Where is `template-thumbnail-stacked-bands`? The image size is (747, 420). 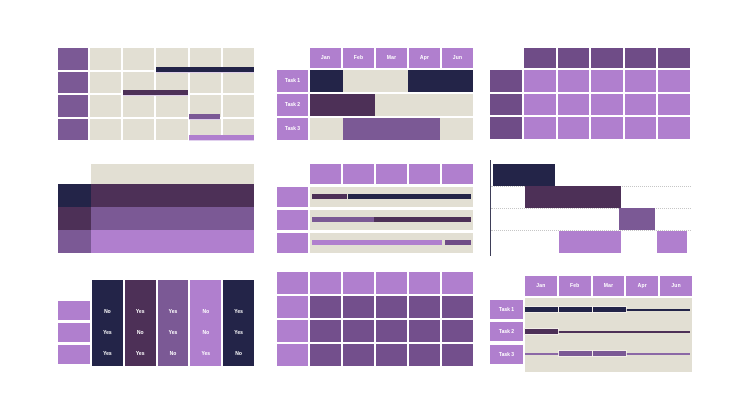 template-thumbnail-stacked-bands is located at coordinates (156, 208).